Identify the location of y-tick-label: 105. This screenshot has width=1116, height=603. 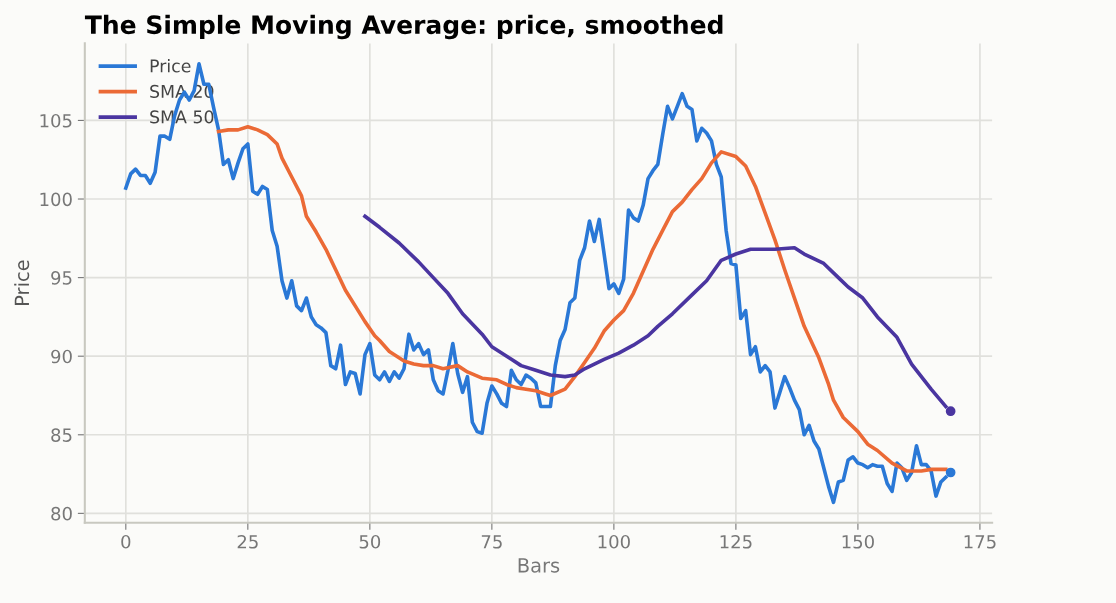
(56, 120).